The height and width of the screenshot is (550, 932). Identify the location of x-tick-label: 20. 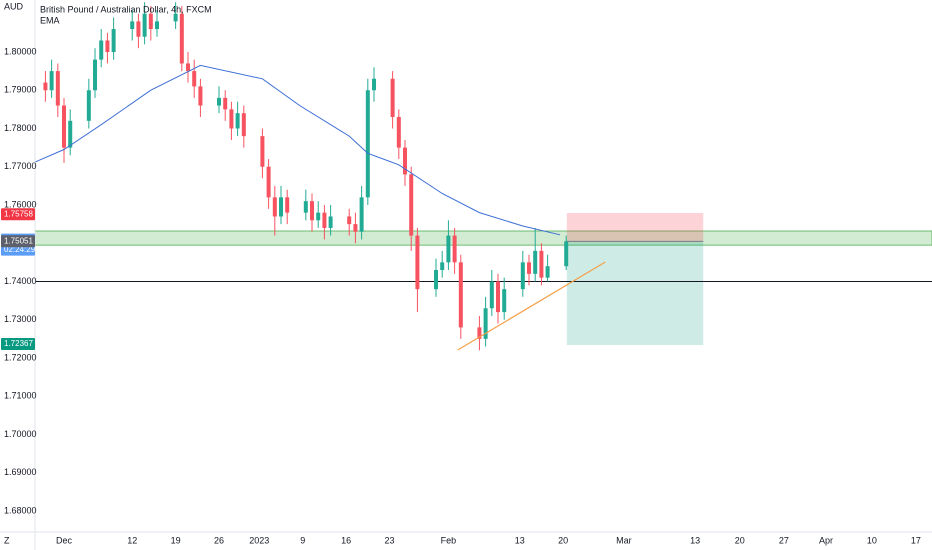
(740, 540).